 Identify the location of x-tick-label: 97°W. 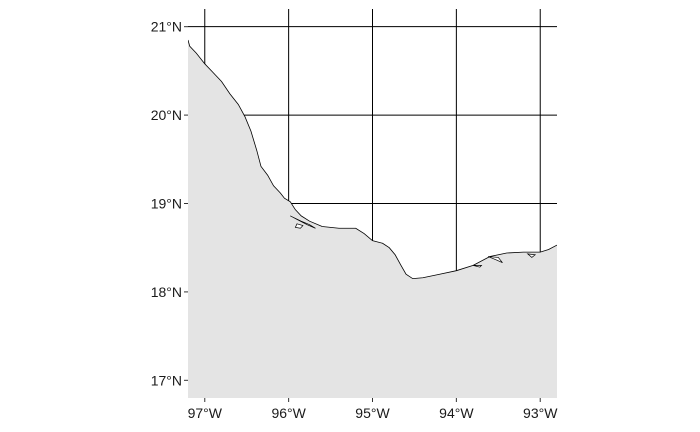
(205, 413).